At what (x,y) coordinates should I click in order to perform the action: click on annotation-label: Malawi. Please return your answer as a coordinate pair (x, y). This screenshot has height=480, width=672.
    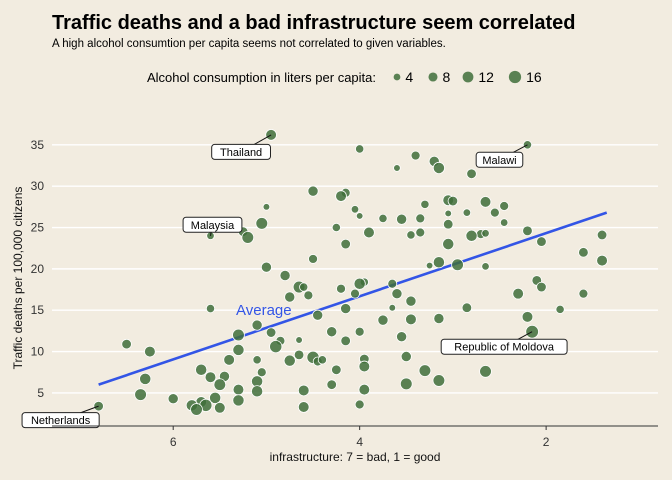
    Looking at the image, I should click on (499, 161).